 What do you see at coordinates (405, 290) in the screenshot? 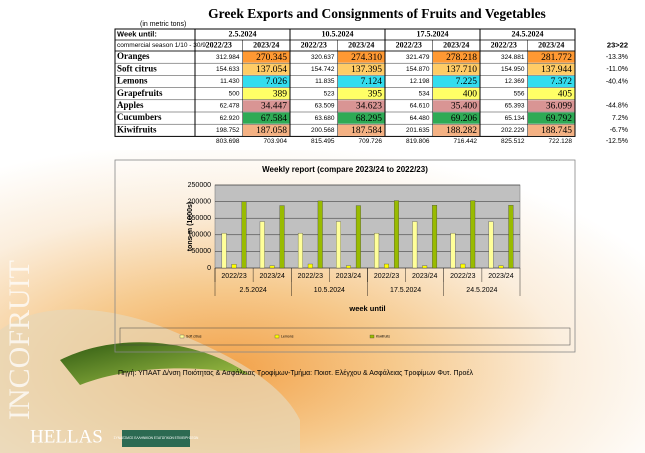
I see `group-label: 17.5.2024` at bounding box center [405, 290].